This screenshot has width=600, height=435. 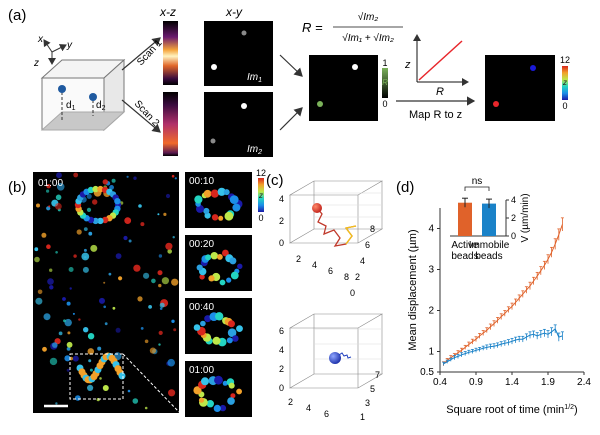 I want to click on x-tick: 6, so click(x=330, y=271).